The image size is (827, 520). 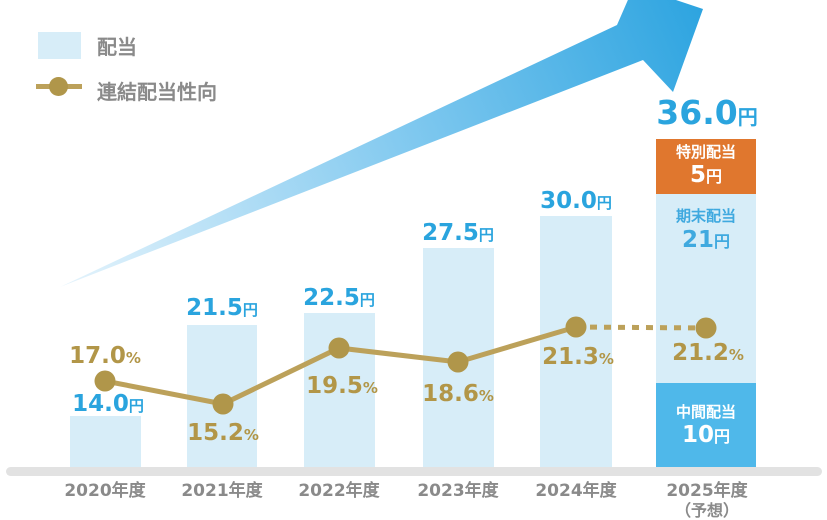 I want to click on year-label-2025-text: 2025年度, so click(x=707, y=491).